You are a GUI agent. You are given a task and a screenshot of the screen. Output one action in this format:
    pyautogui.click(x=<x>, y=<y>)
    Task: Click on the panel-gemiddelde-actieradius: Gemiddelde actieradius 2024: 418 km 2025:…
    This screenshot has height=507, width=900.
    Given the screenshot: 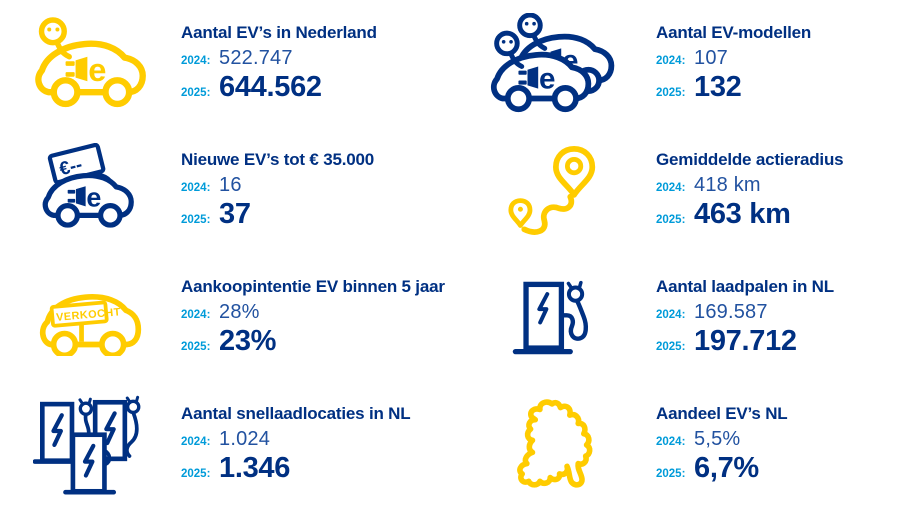 What is the action you would take?
    pyautogui.click(x=675, y=190)
    